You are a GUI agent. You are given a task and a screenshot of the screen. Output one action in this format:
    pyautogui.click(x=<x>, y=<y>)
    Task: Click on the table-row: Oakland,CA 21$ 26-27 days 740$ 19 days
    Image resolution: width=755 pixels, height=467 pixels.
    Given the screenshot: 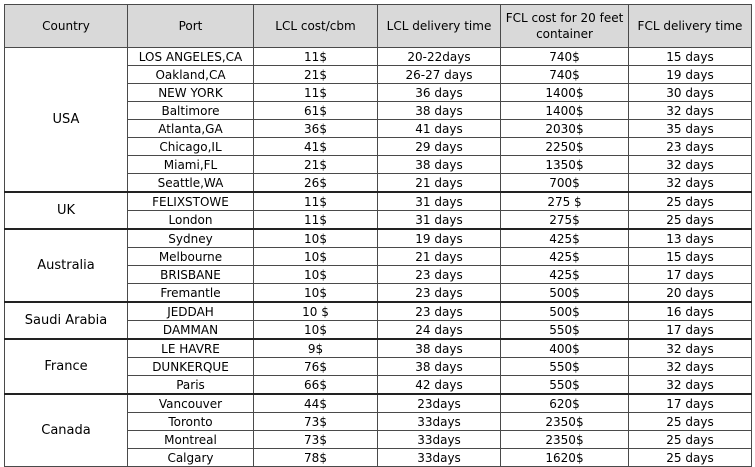 What is the action you would take?
    pyautogui.click(x=378, y=74)
    